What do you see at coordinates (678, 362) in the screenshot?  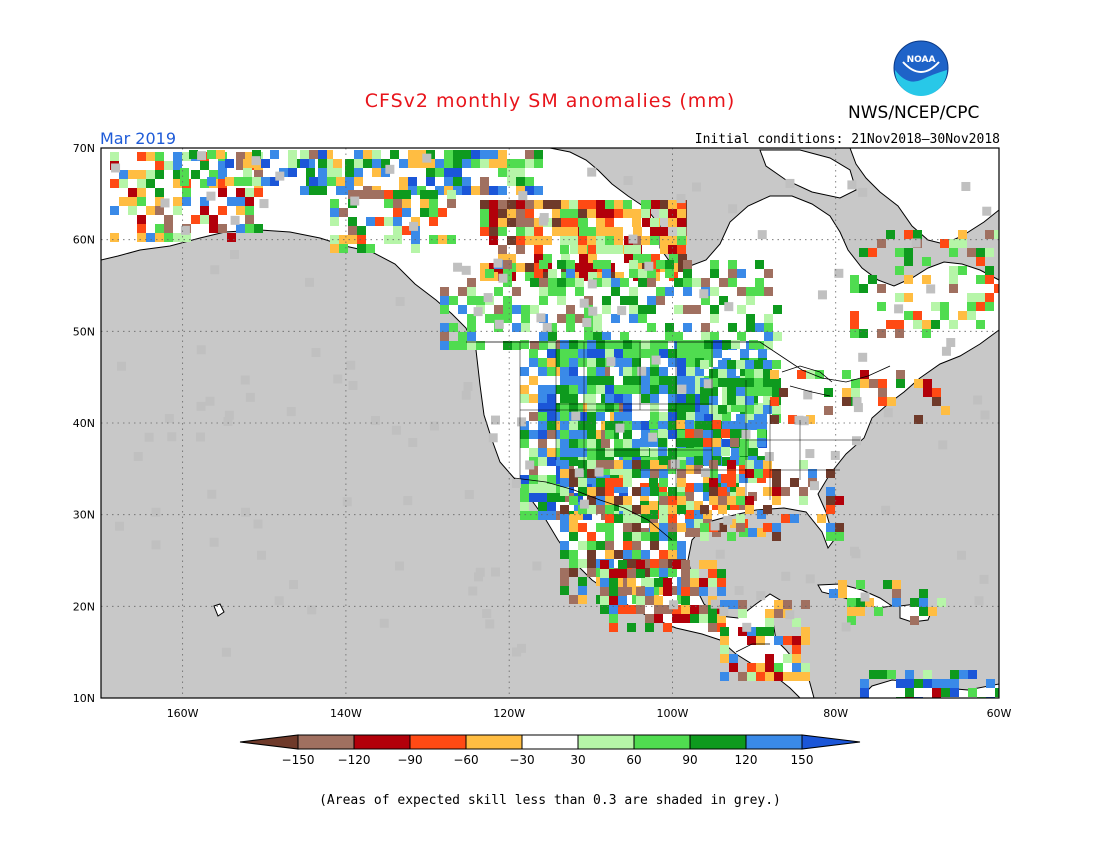 I see `us-canada-border` at bounding box center [678, 362].